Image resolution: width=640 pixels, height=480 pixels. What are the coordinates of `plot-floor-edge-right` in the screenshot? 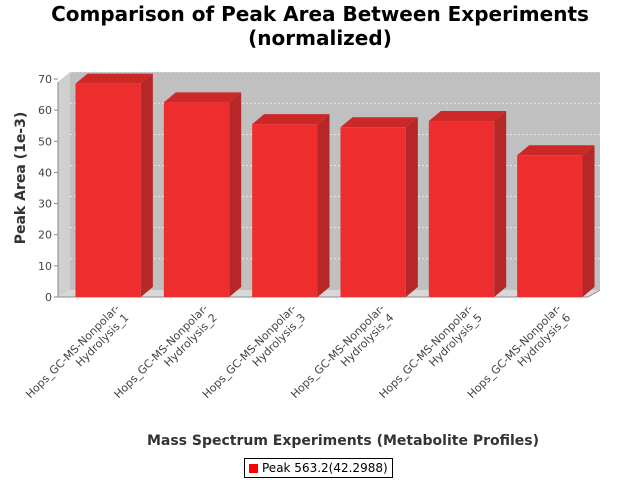 It's located at (594, 293).